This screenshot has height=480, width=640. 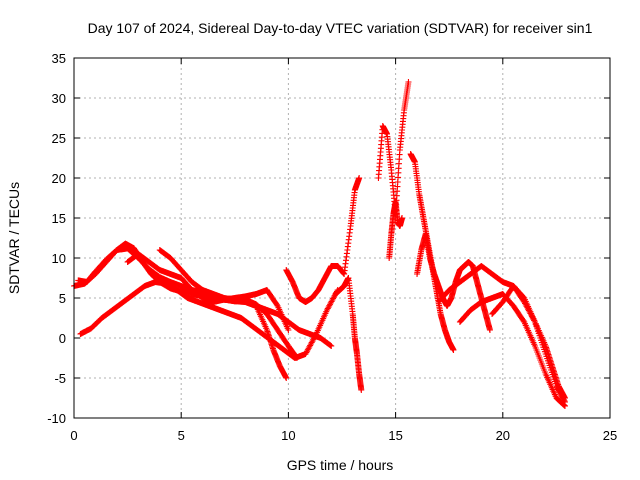 What do you see at coordinates (503, 435) in the screenshot?
I see `x-tick-label: 20` at bounding box center [503, 435].